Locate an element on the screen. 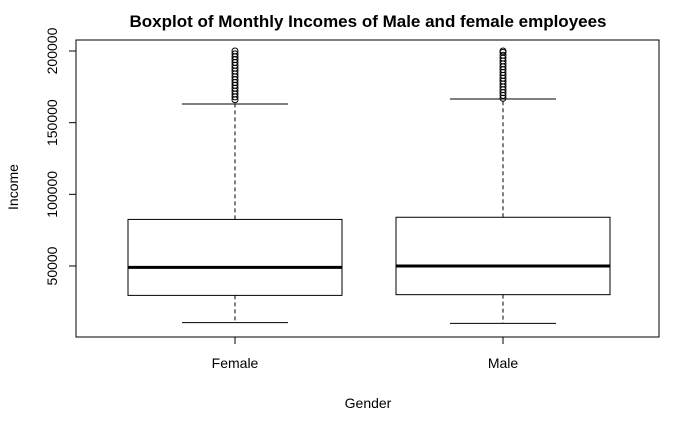 The height and width of the screenshot is (432, 700). y-axis: 50000 100000 150000 200000 is located at coordinates (60, 156).